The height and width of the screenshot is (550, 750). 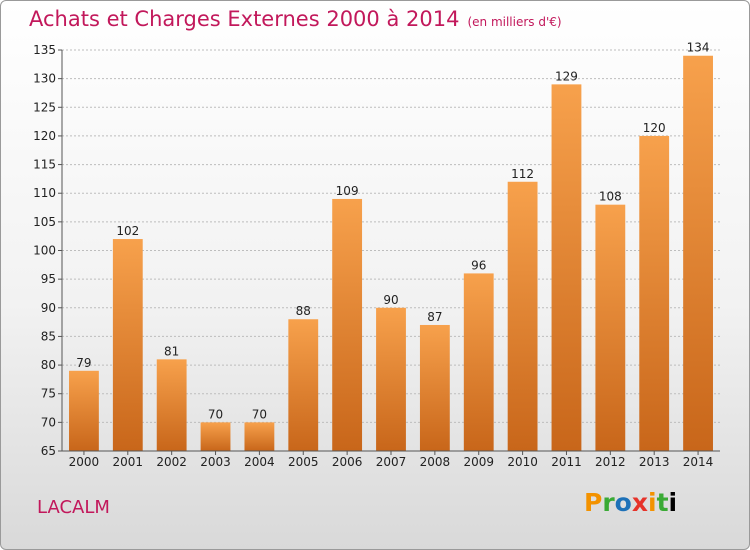 I want to click on x-tick-label-2000: 2000, so click(x=84, y=462).